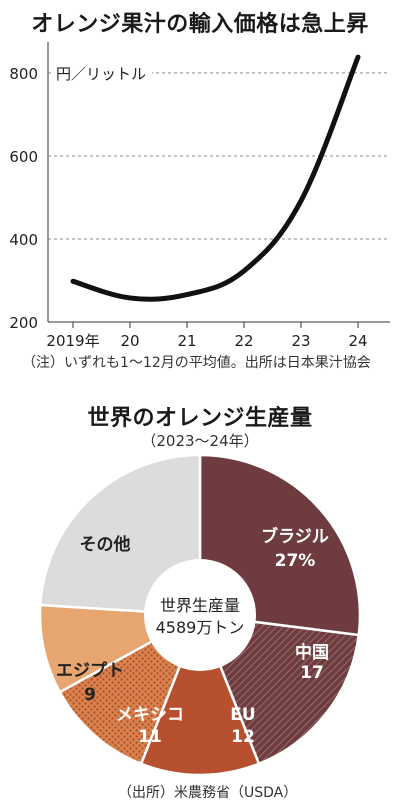 Image resolution: width=400 pixels, height=812 pixels. I want to click on slice-value: 11, so click(150, 737).